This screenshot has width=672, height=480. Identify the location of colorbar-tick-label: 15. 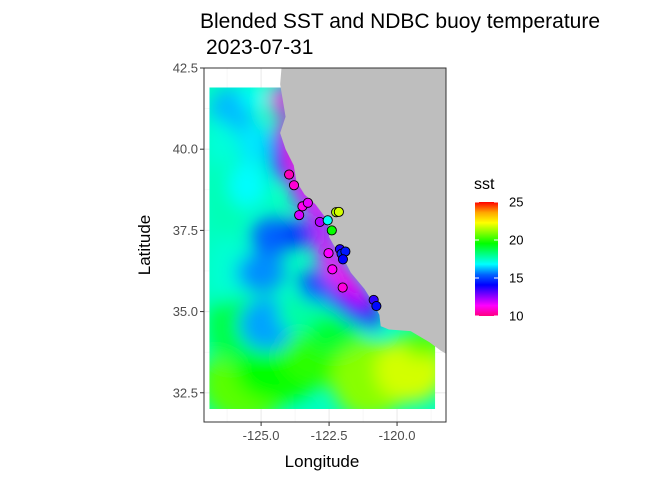
(516, 278).